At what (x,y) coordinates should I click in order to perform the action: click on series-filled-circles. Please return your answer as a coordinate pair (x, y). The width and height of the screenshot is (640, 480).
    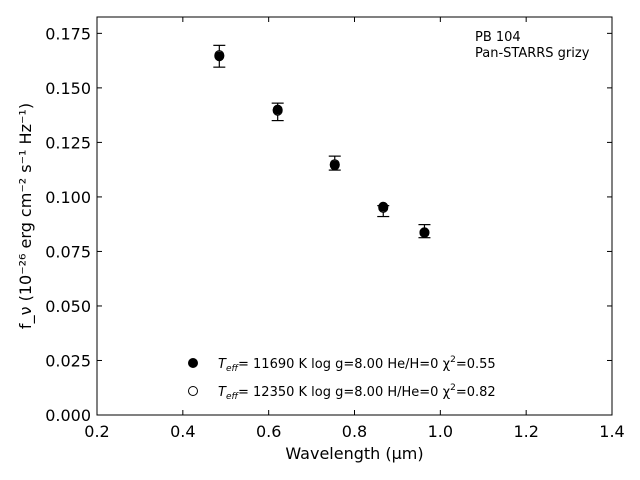
    Looking at the image, I should click on (322, 144).